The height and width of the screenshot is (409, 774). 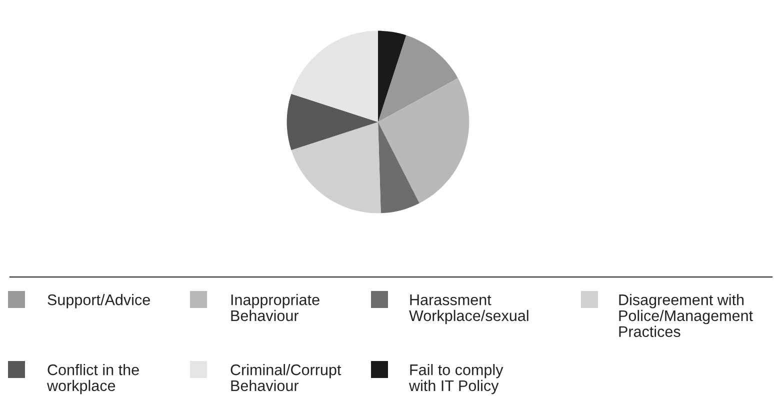 What do you see at coordinates (92, 379) in the screenshot?
I see `legend-label: Conflict in the workplace` at bounding box center [92, 379].